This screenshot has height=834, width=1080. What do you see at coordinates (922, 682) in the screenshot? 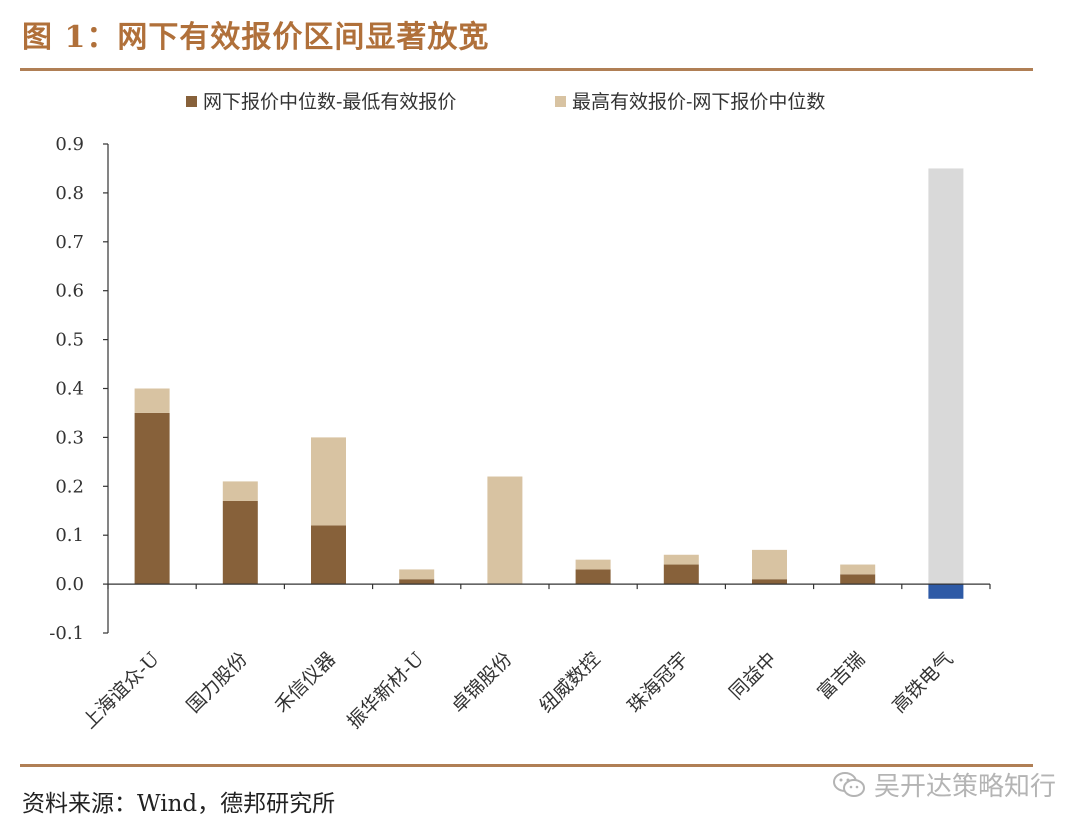
I see `x-tick-label: 高铁电气` at bounding box center [922, 682].